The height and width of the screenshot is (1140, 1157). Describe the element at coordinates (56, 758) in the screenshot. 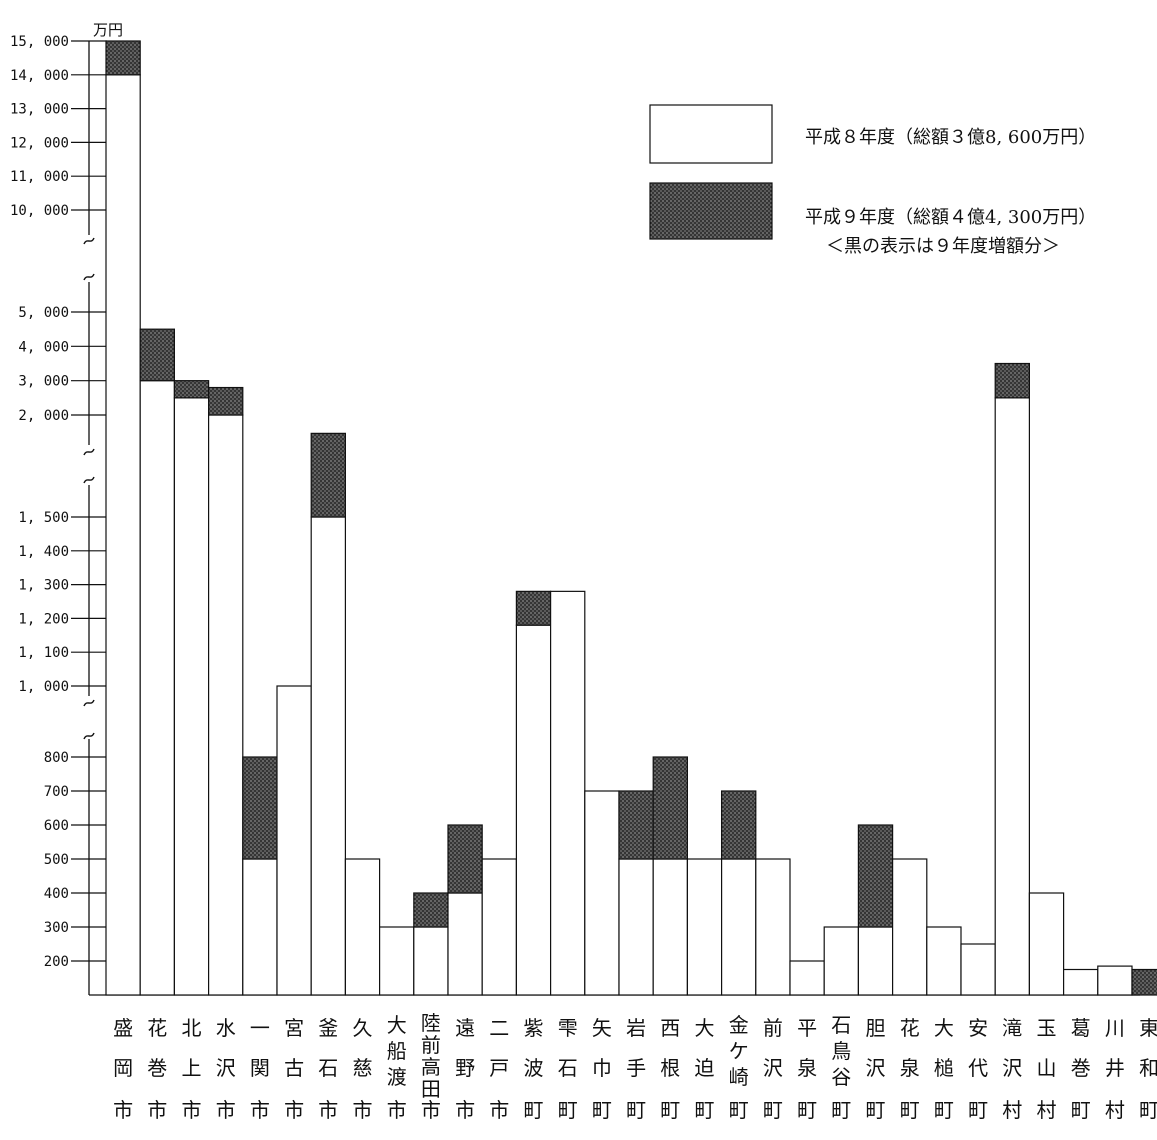

I see `y-tick-label: 800` at that location.